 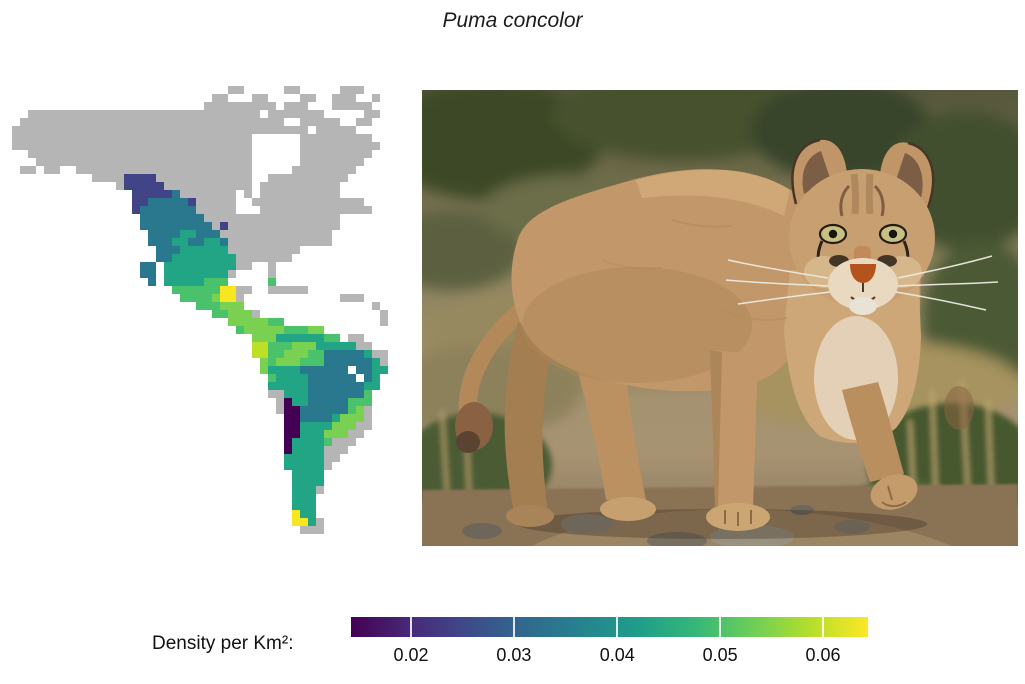 I want to click on fur-texture, so click(x=694, y=270).